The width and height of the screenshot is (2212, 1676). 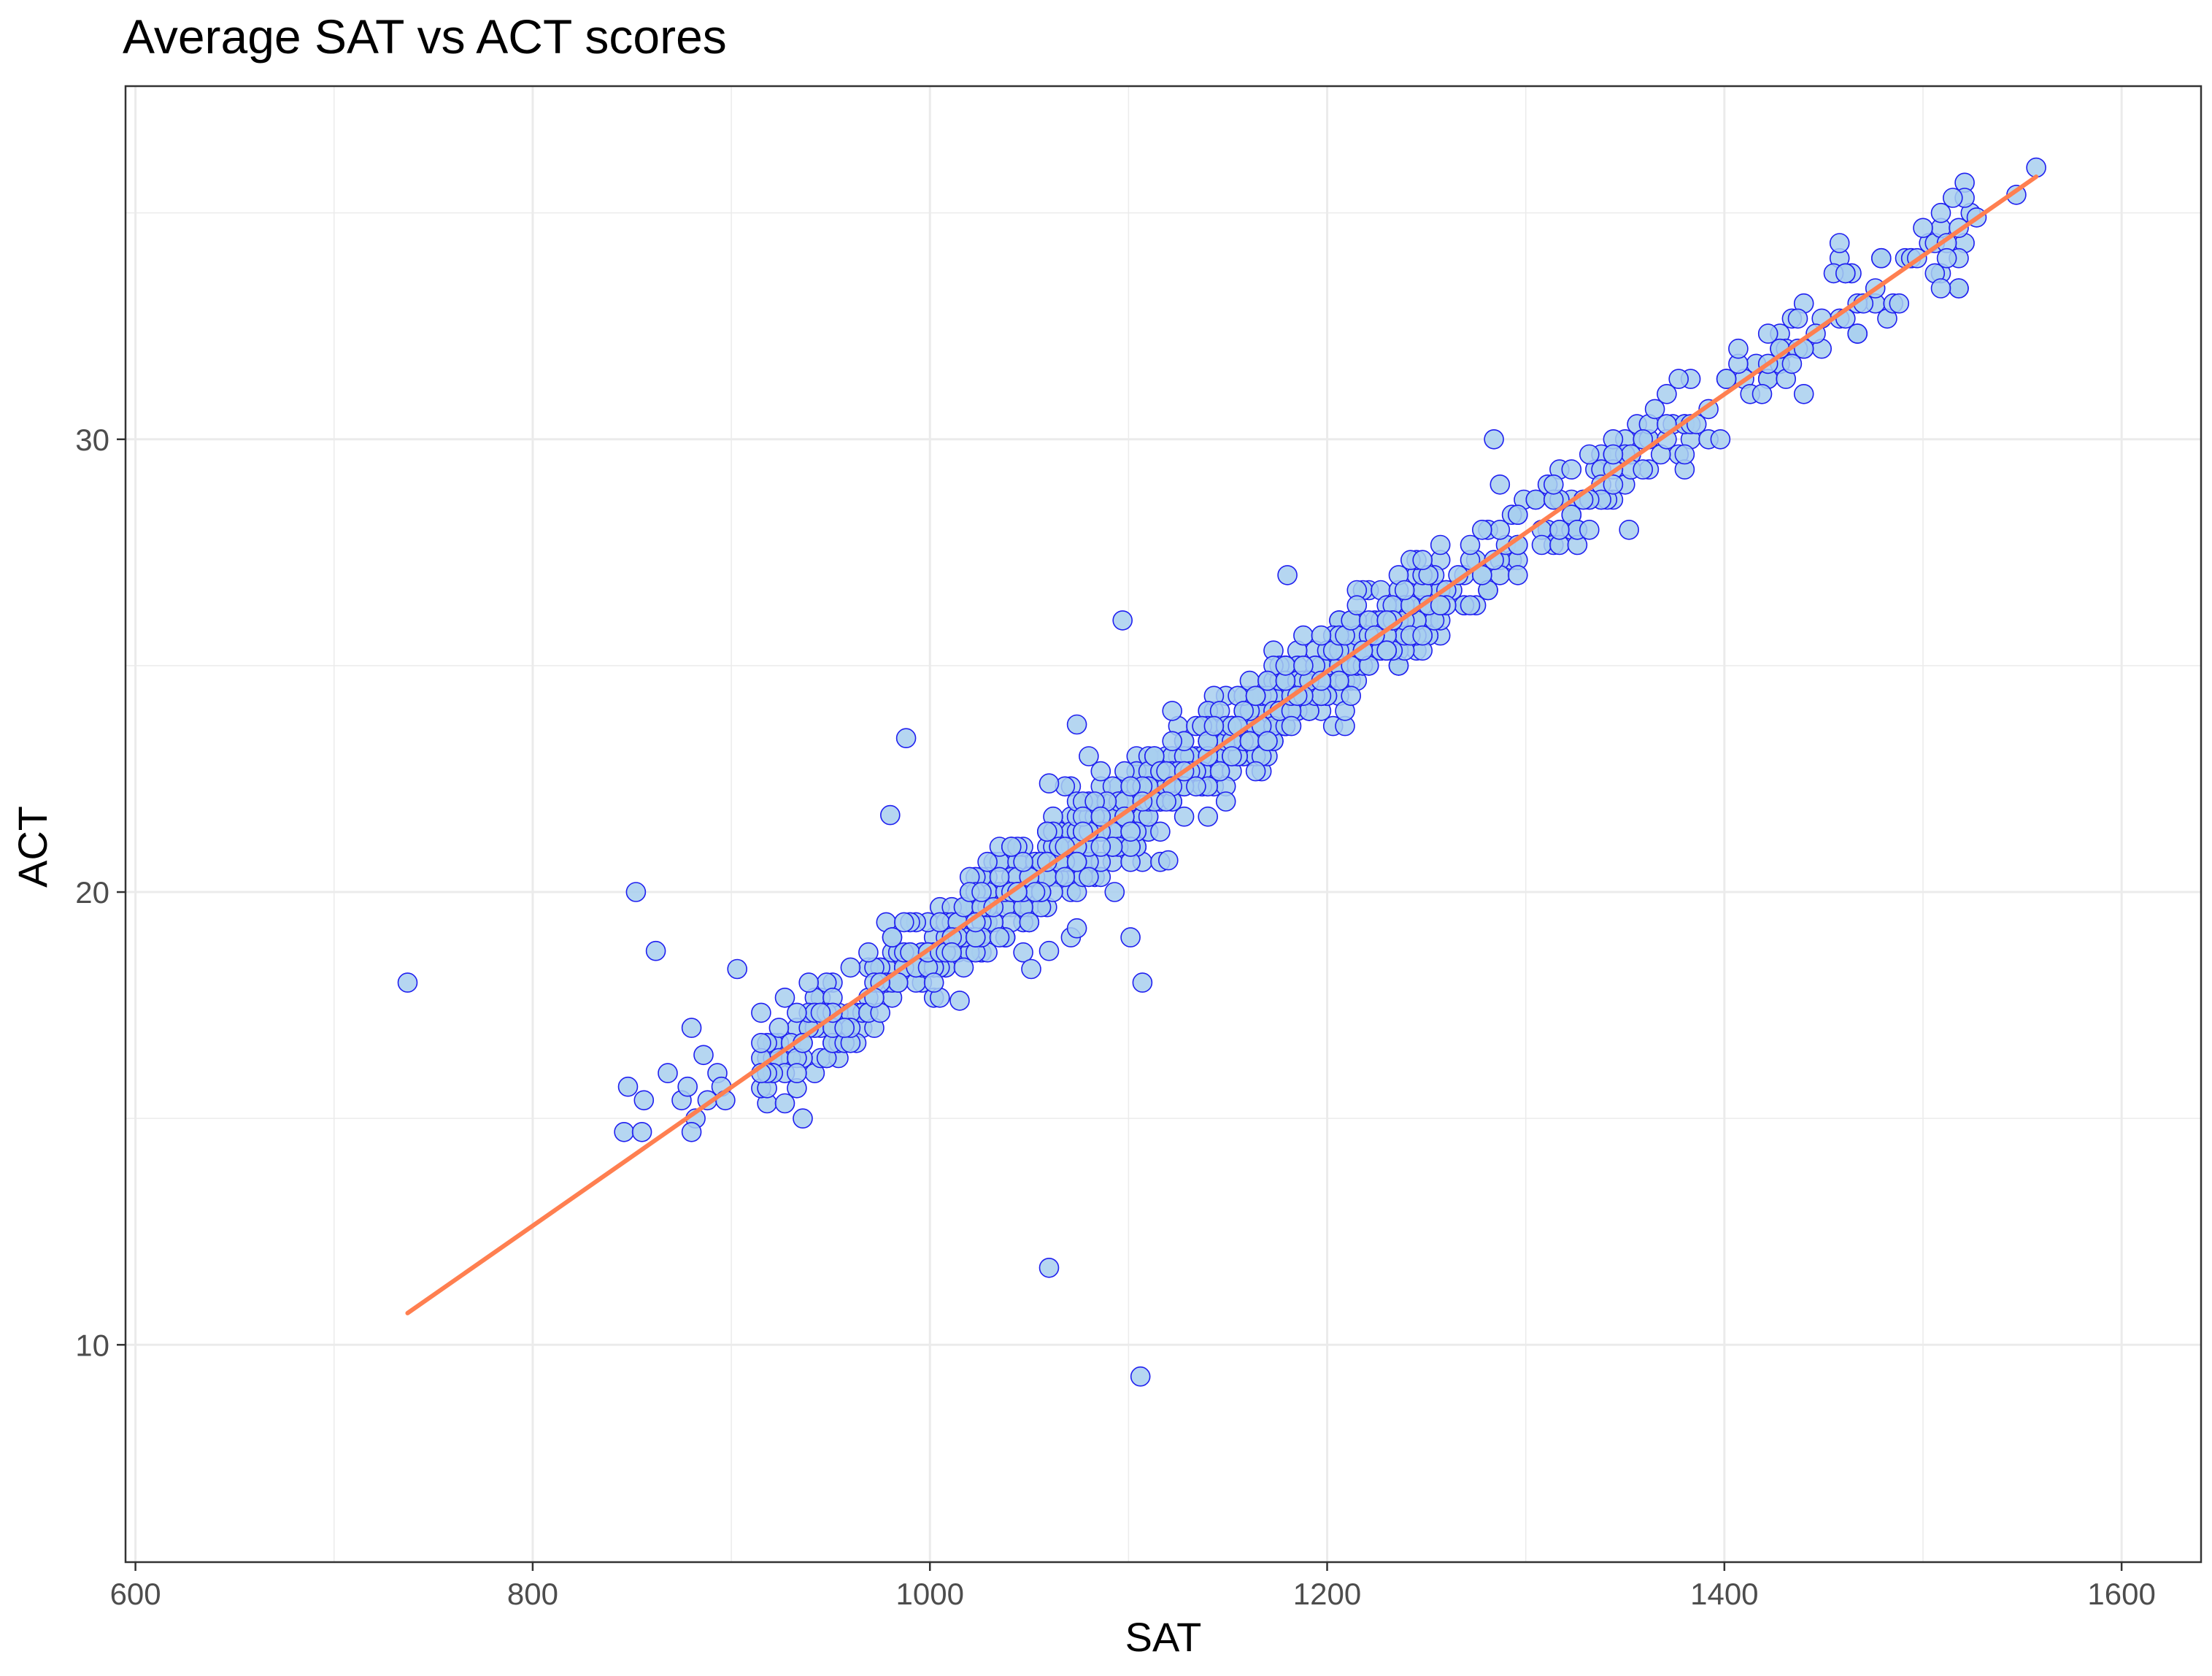 I want to click on x-tick-label: 1200, so click(x=1327, y=1594).